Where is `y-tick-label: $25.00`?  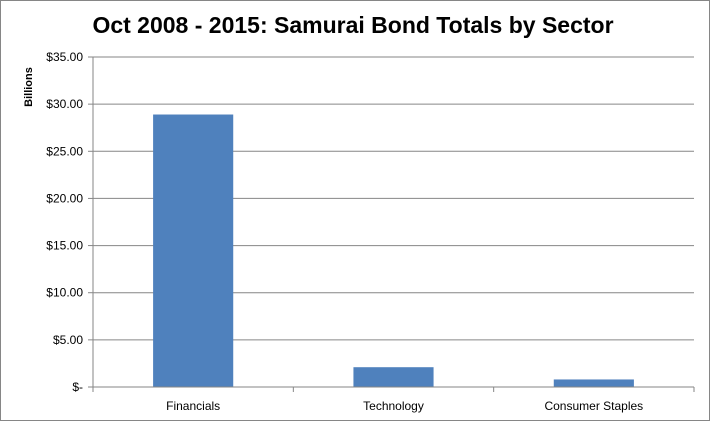
y-tick-label: $25.00 is located at coordinates (64, 151).